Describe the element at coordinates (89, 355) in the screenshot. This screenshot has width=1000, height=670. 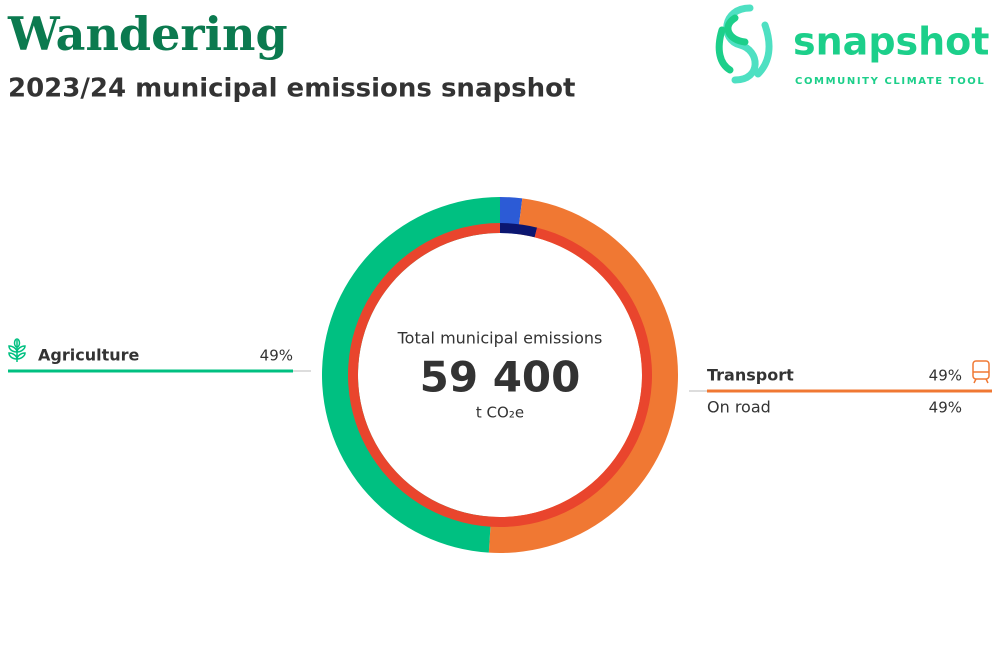
I see `legend-label: Agriculture` at that location.